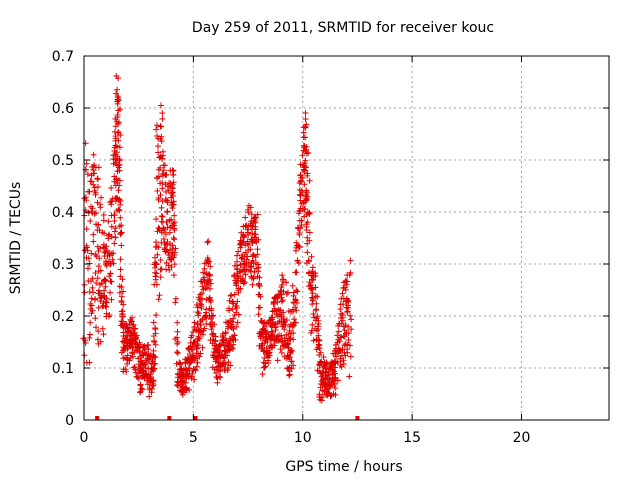 The height and width of the screenshot is (480, 640). Describe the element at coordinates (522, 438) in the screenshot. I see `x-tick-label: 20` at that location.